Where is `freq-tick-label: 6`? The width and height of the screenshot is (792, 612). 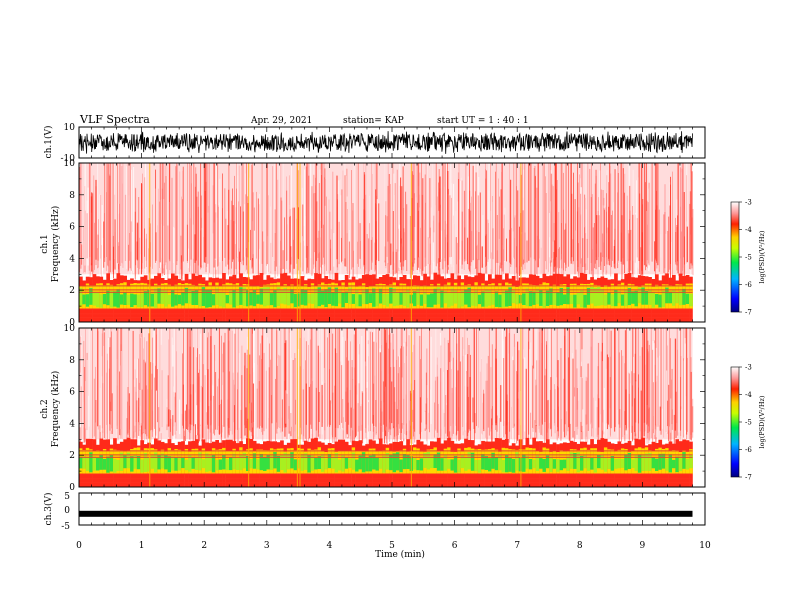 freq-tick-label: 6 is located at coordinates (72, 393).